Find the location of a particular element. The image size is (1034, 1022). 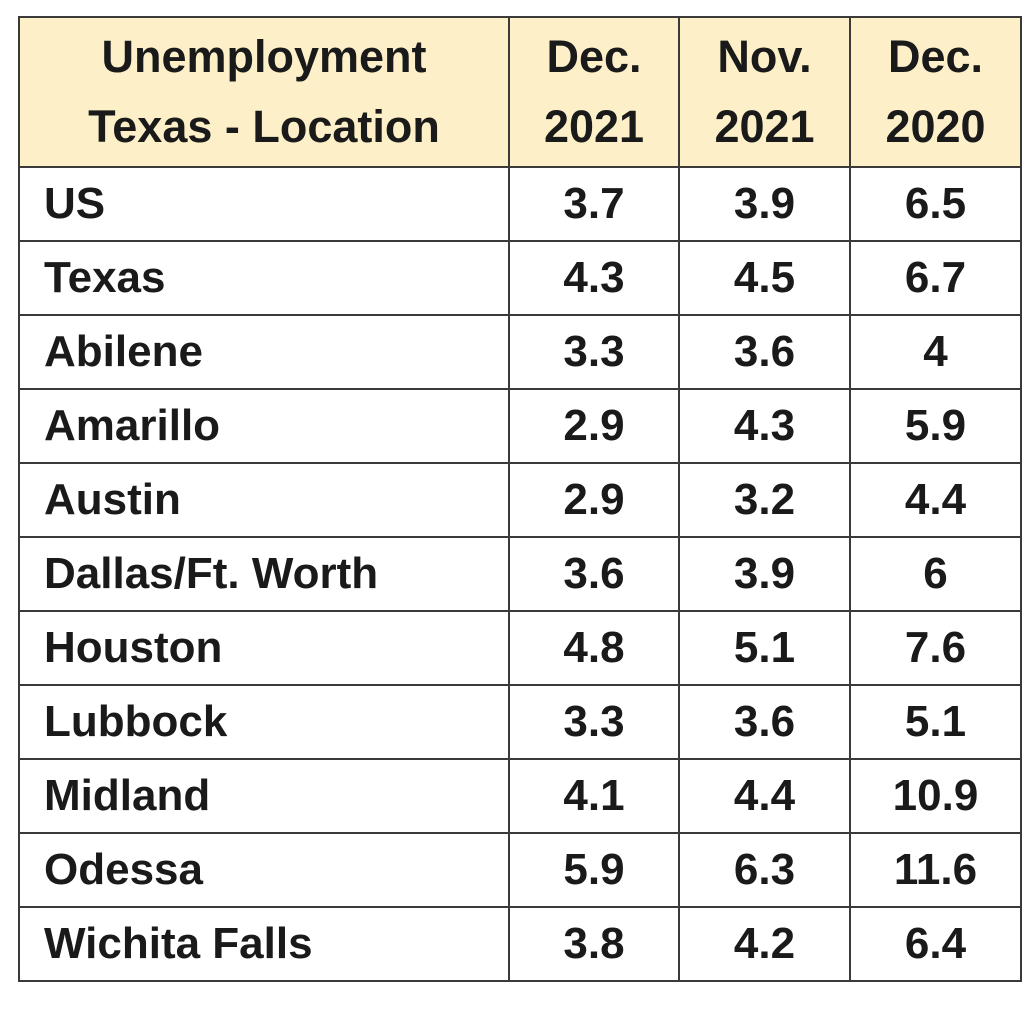

rate-cell: 11.6 is located at coordinates (935, 870).